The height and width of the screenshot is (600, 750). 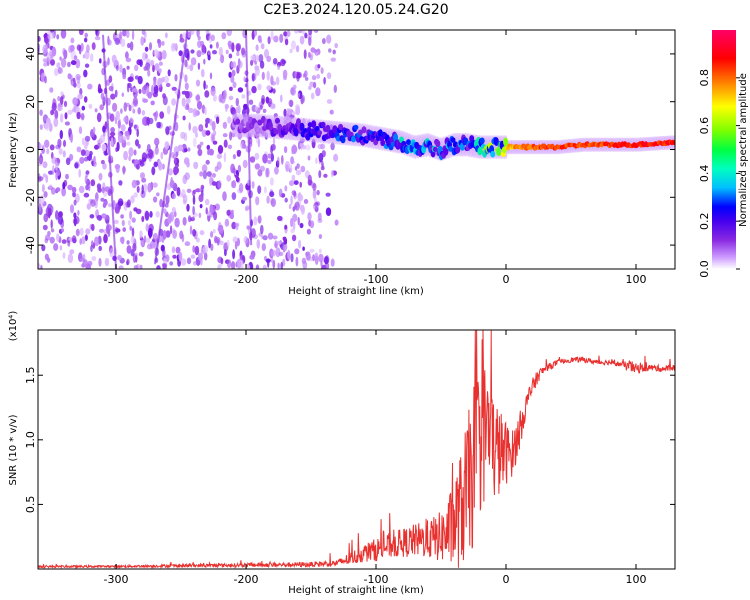 I want to click on colorbar-ticks: 0.0 0.2 0.4 0.6 0.8, so click(x=719, y=173).